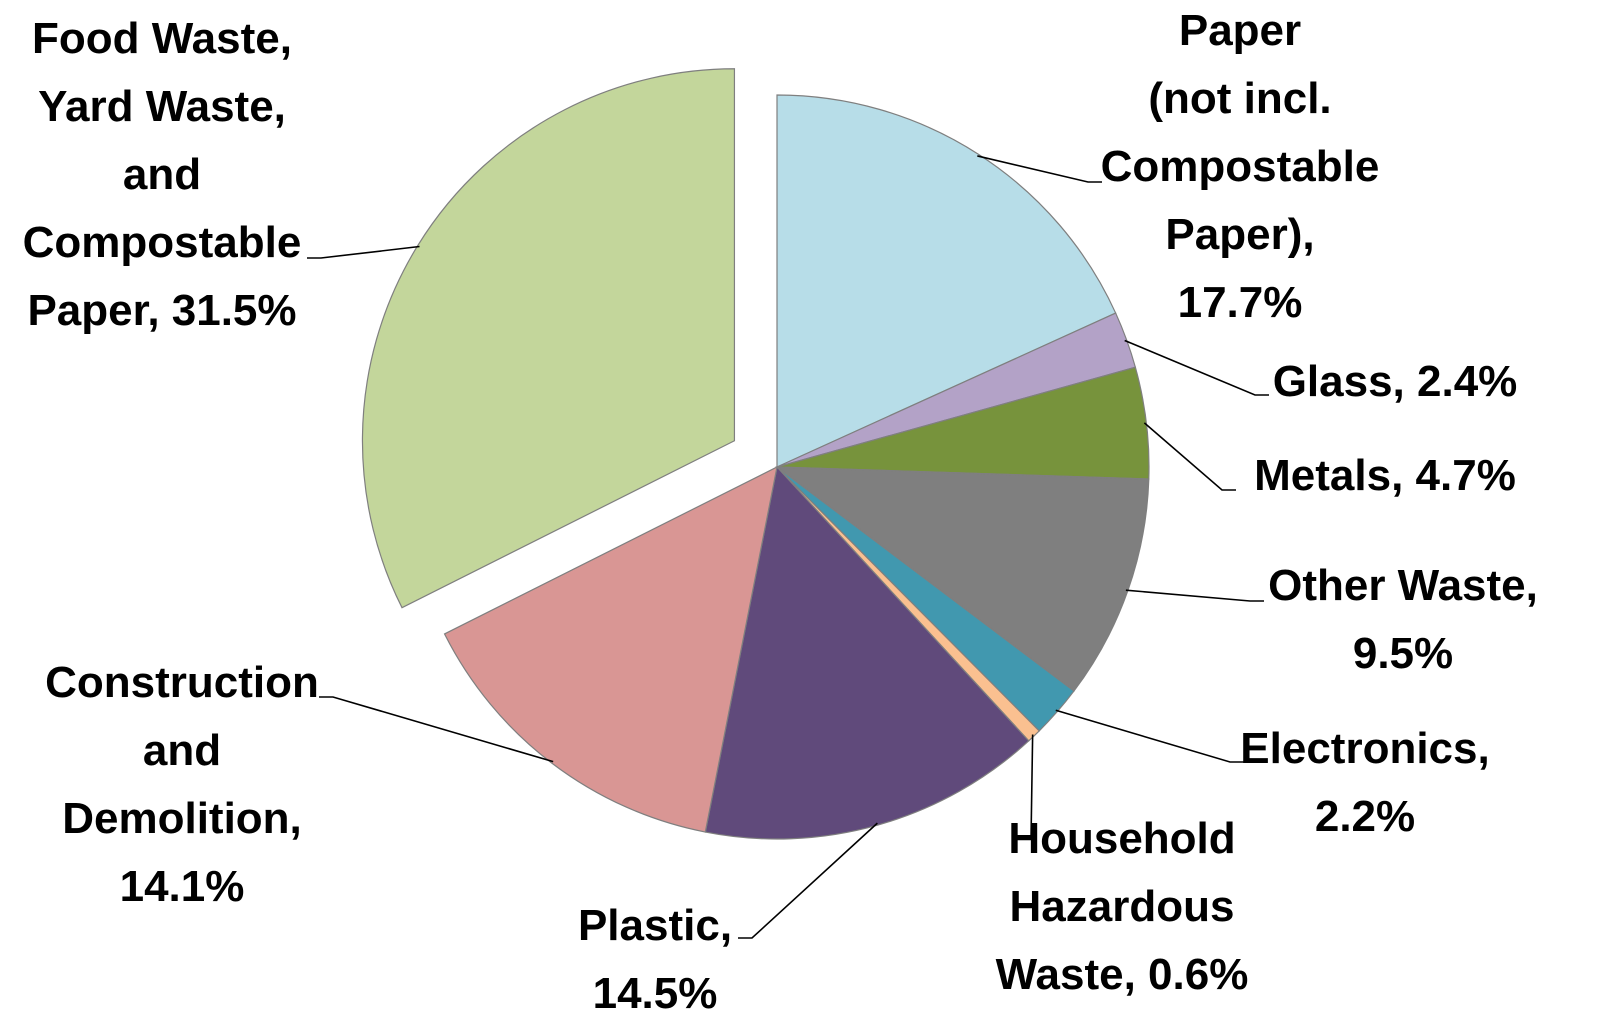  I want to click on leader-line-plastic, so click(808, 880).